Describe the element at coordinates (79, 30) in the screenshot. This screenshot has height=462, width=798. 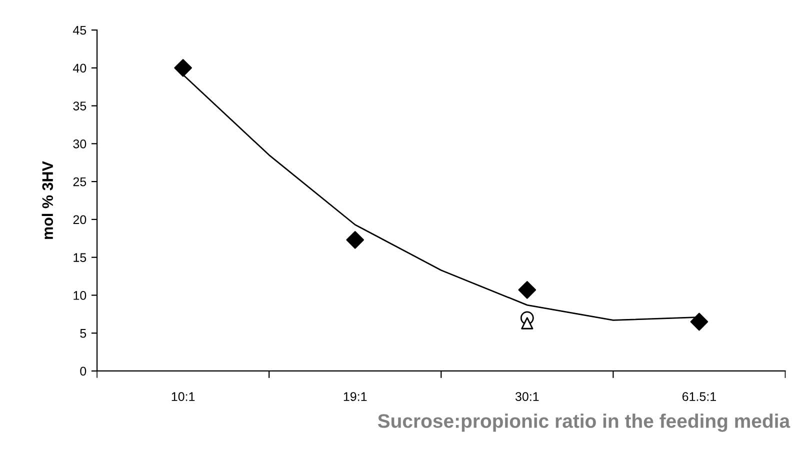
I see `y-tick-label: 45` at that location.